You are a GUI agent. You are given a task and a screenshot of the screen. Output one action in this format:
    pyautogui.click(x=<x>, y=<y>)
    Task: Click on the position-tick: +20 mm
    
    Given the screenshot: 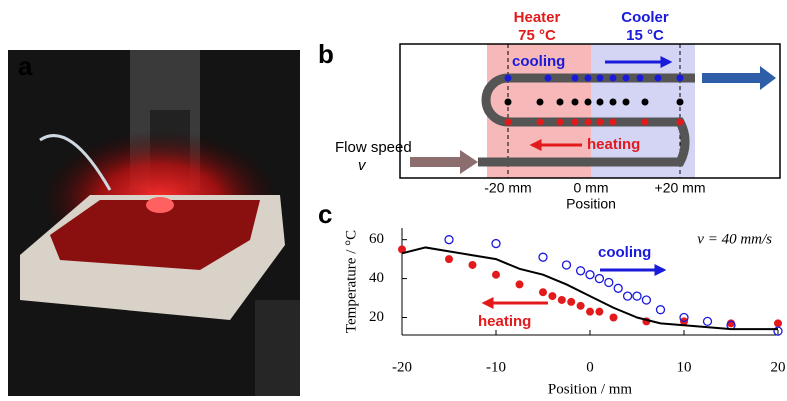 What is the action you would take?
    pyautogui.click(x=680, y=188)
    